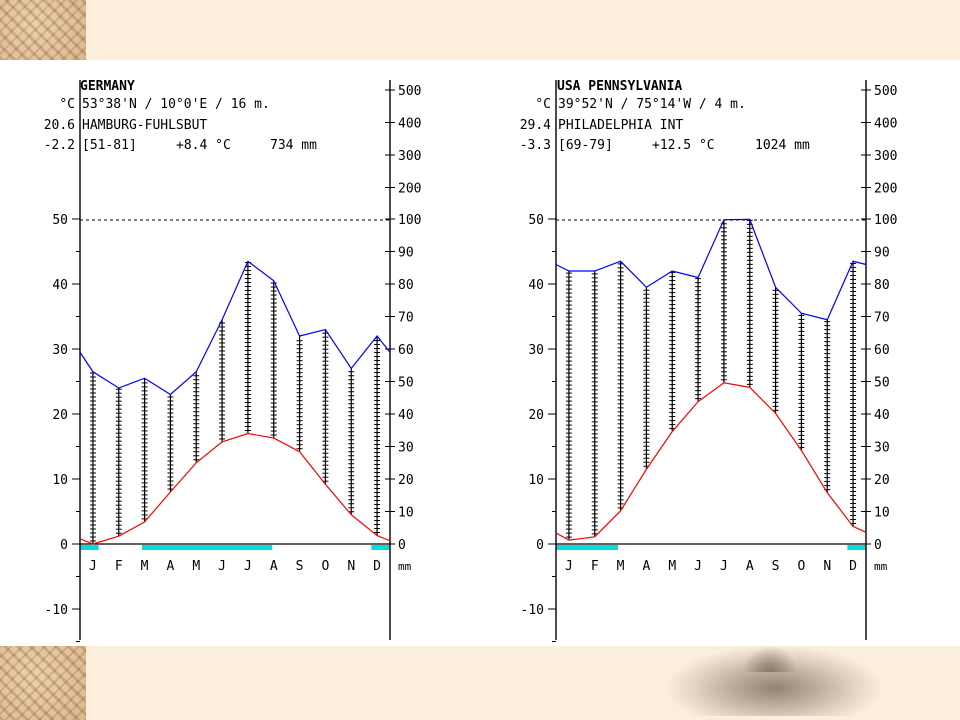 The image size is (960, 720). What do you see at coordinates (43, 30) in the screenshot?
I see `corner-texture-top` at bounding box center [43, 30].